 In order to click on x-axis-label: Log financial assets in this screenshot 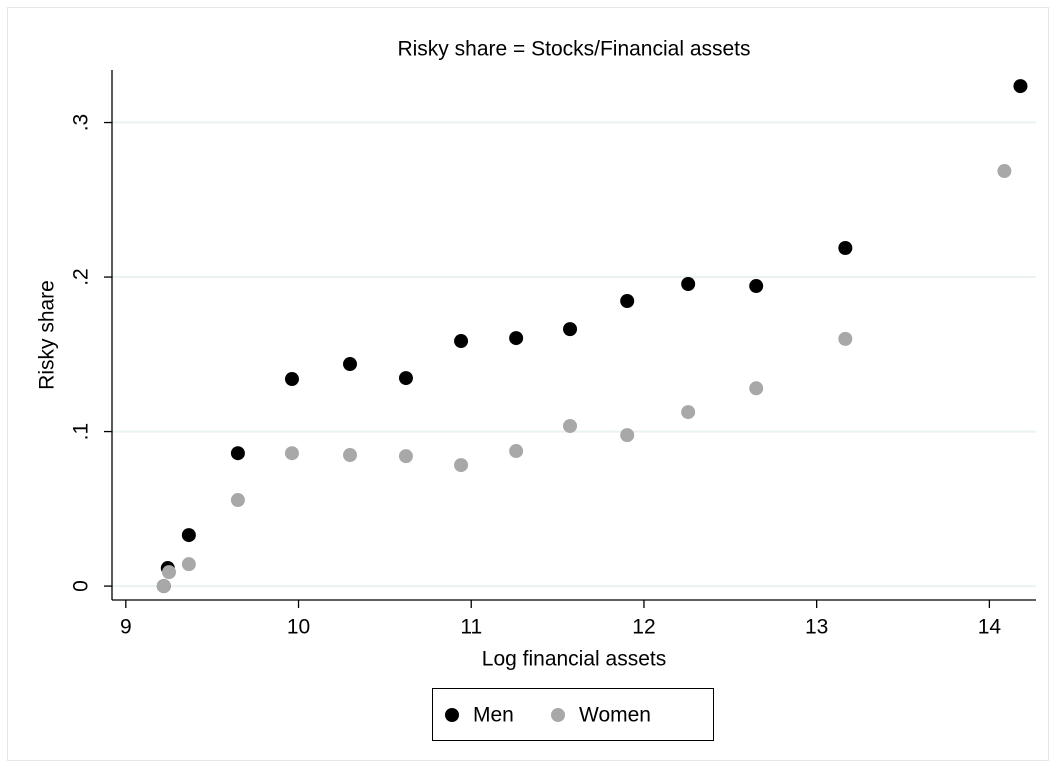, I will do `click(574, 659)`.